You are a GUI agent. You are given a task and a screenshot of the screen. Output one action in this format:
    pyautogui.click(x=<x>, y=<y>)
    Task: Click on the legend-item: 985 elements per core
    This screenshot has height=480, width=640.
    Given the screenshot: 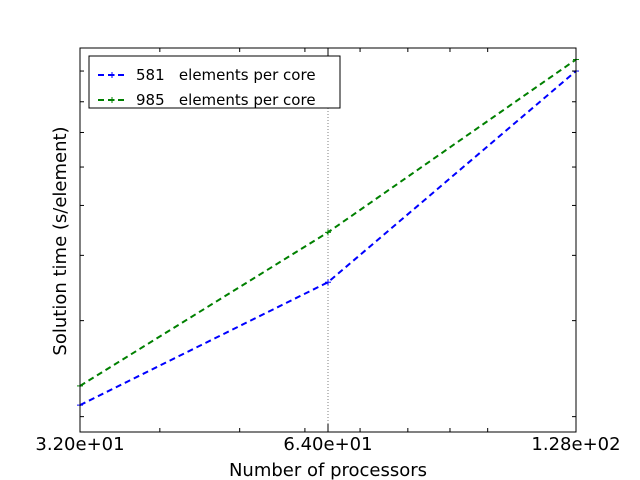 What is the action you would take?
    pyautogui.click(x=207, y=100)
    